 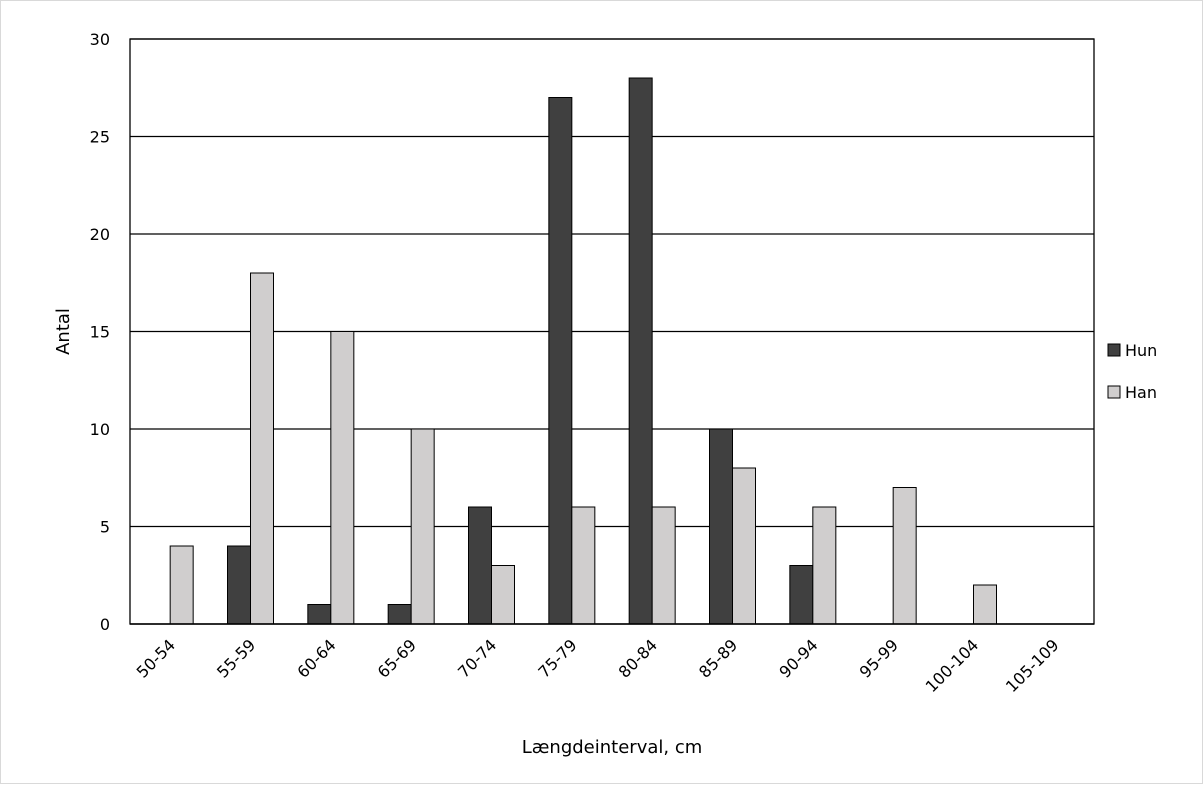 I want to click on x-tick-label-60-64: 60-64, so click(x=316, y=658).